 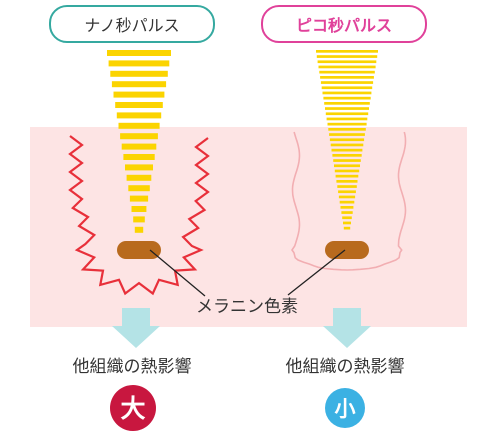 What do you see at coordinates (139, 141) in the screenshot?
I see `nano-laser-beam` at bounding box center [139, 141].